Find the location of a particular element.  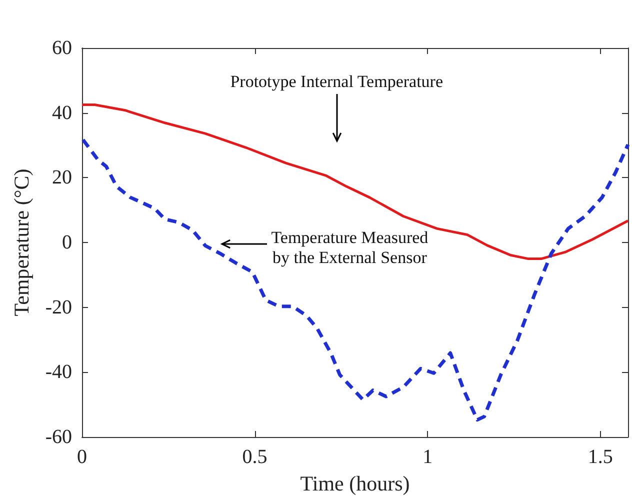

x-tick-label: 0 is located at coordinates (82, 457).